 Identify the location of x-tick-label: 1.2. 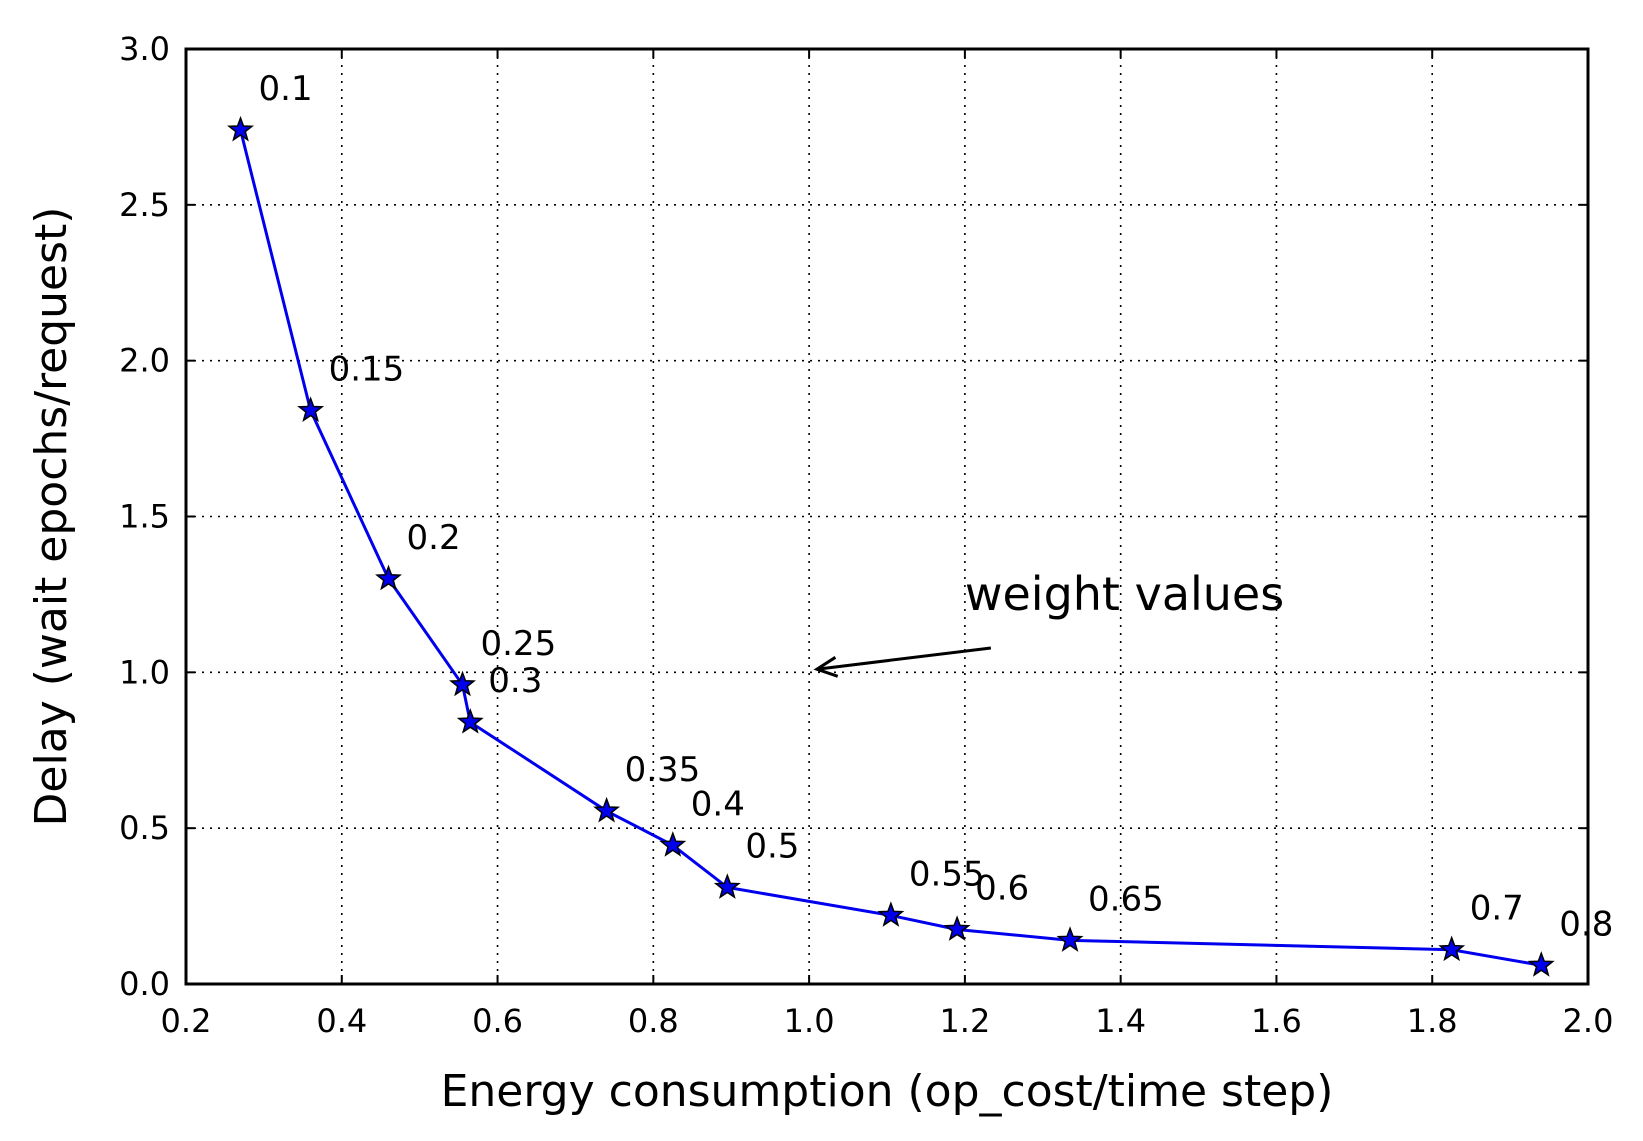
(964, 1021).